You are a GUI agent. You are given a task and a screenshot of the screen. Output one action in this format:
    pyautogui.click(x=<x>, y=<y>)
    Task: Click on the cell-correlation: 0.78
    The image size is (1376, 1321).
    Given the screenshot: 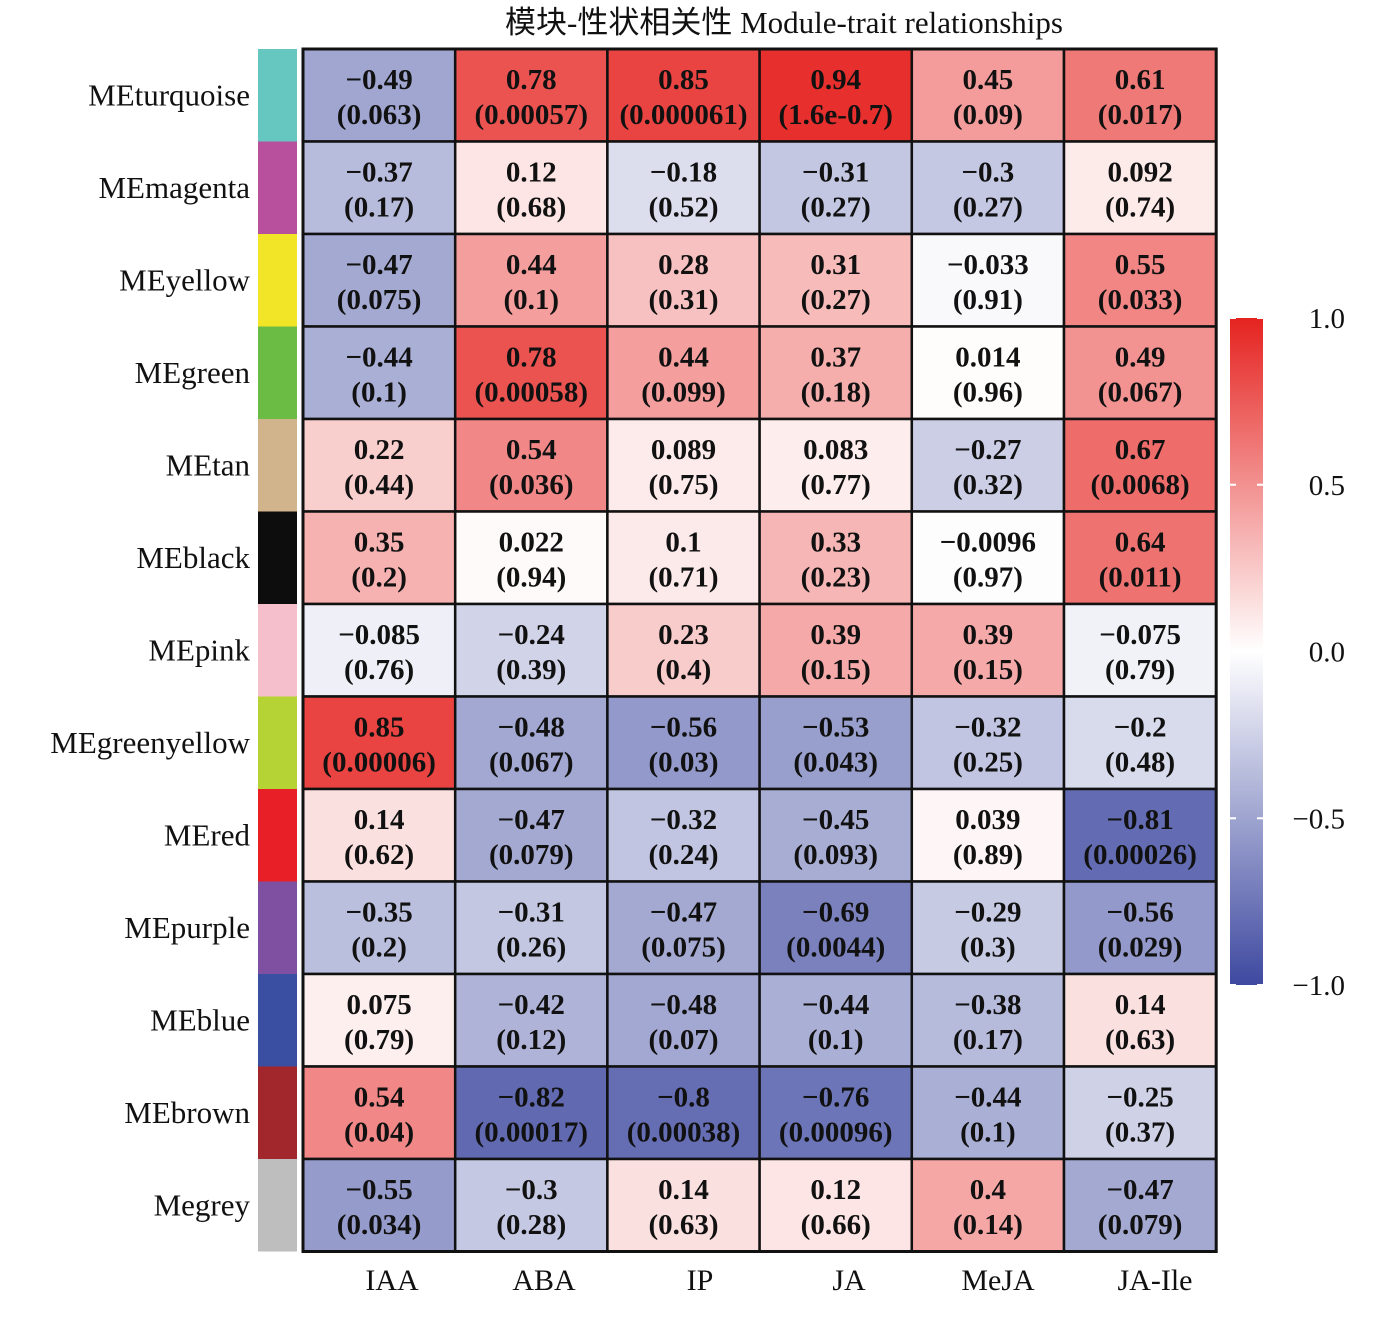 What is the action you would take?
    pyautogui.click(x=531, y=80)
    